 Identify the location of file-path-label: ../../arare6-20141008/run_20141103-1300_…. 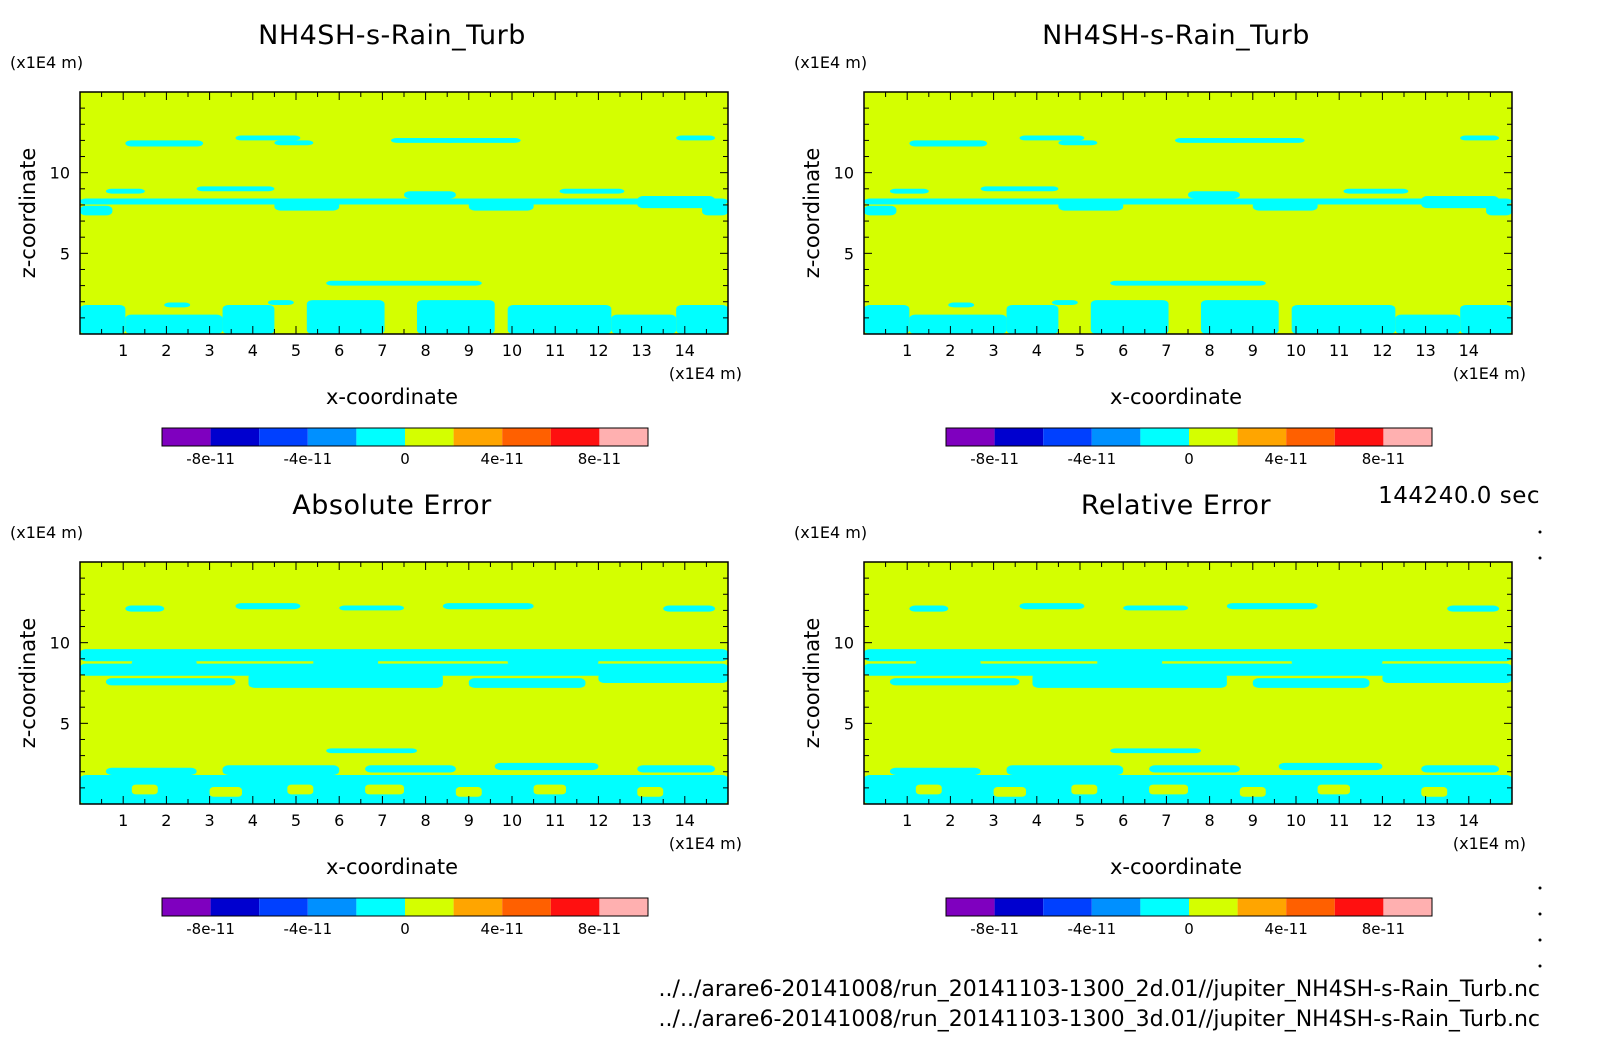
(1099, 1019).